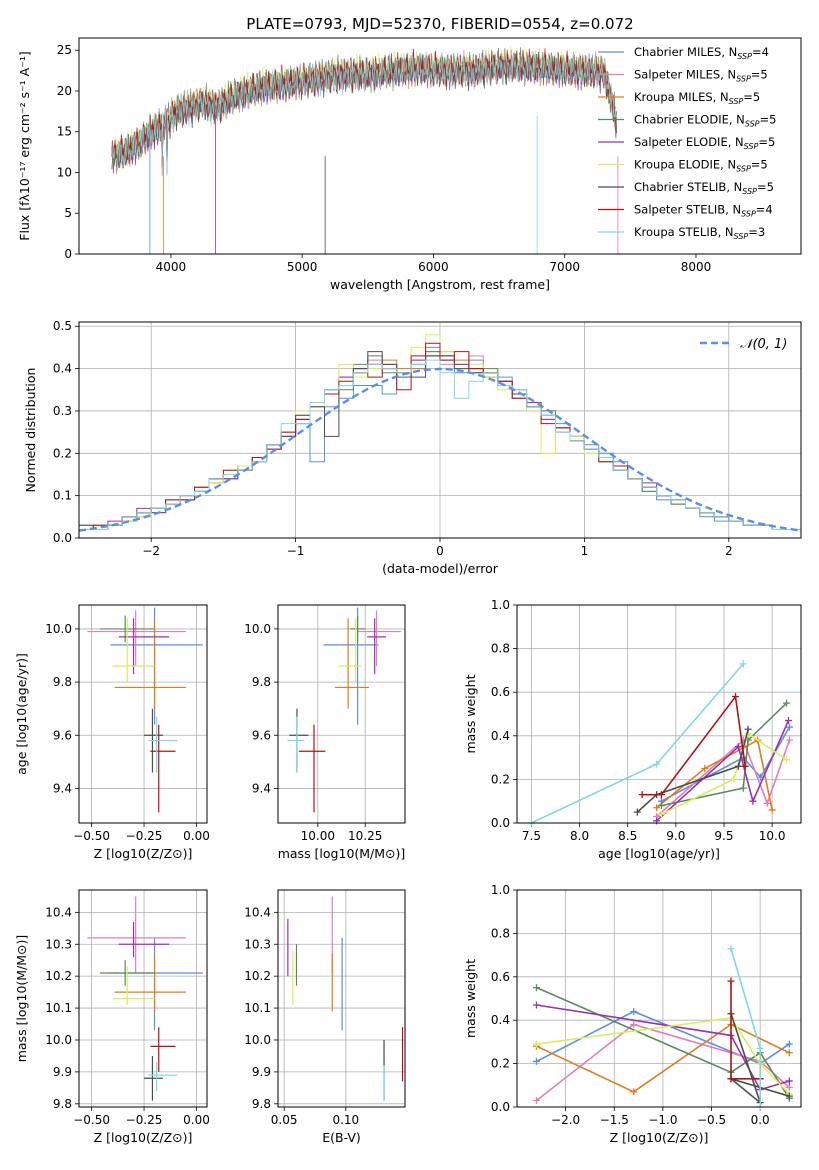 The height and width of the screenshot is (1170, 819). What do you see at coordinates (68, 213) in the screenshot?
I see `y-tick-label: 5` at bounding box center [68, 213].